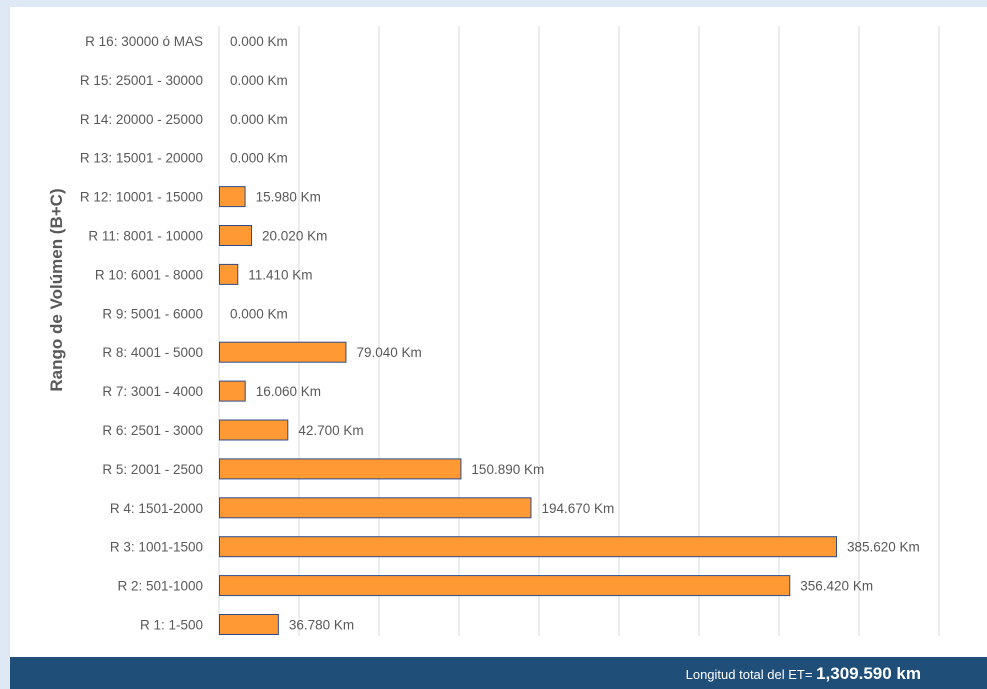 This screenshot has width=987, height=689. Describe the element at coordinates (498, 673) in the screenshot. I see `total-length-bar: Longitud total del ET= 1,309.590 km` at that location.